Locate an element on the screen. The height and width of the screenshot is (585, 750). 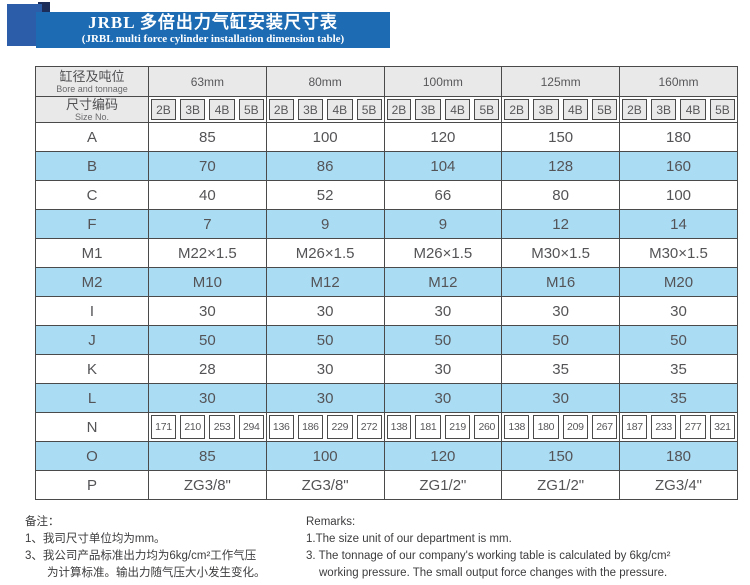
dimension-value: M16 is located at coordinates (560, 282).